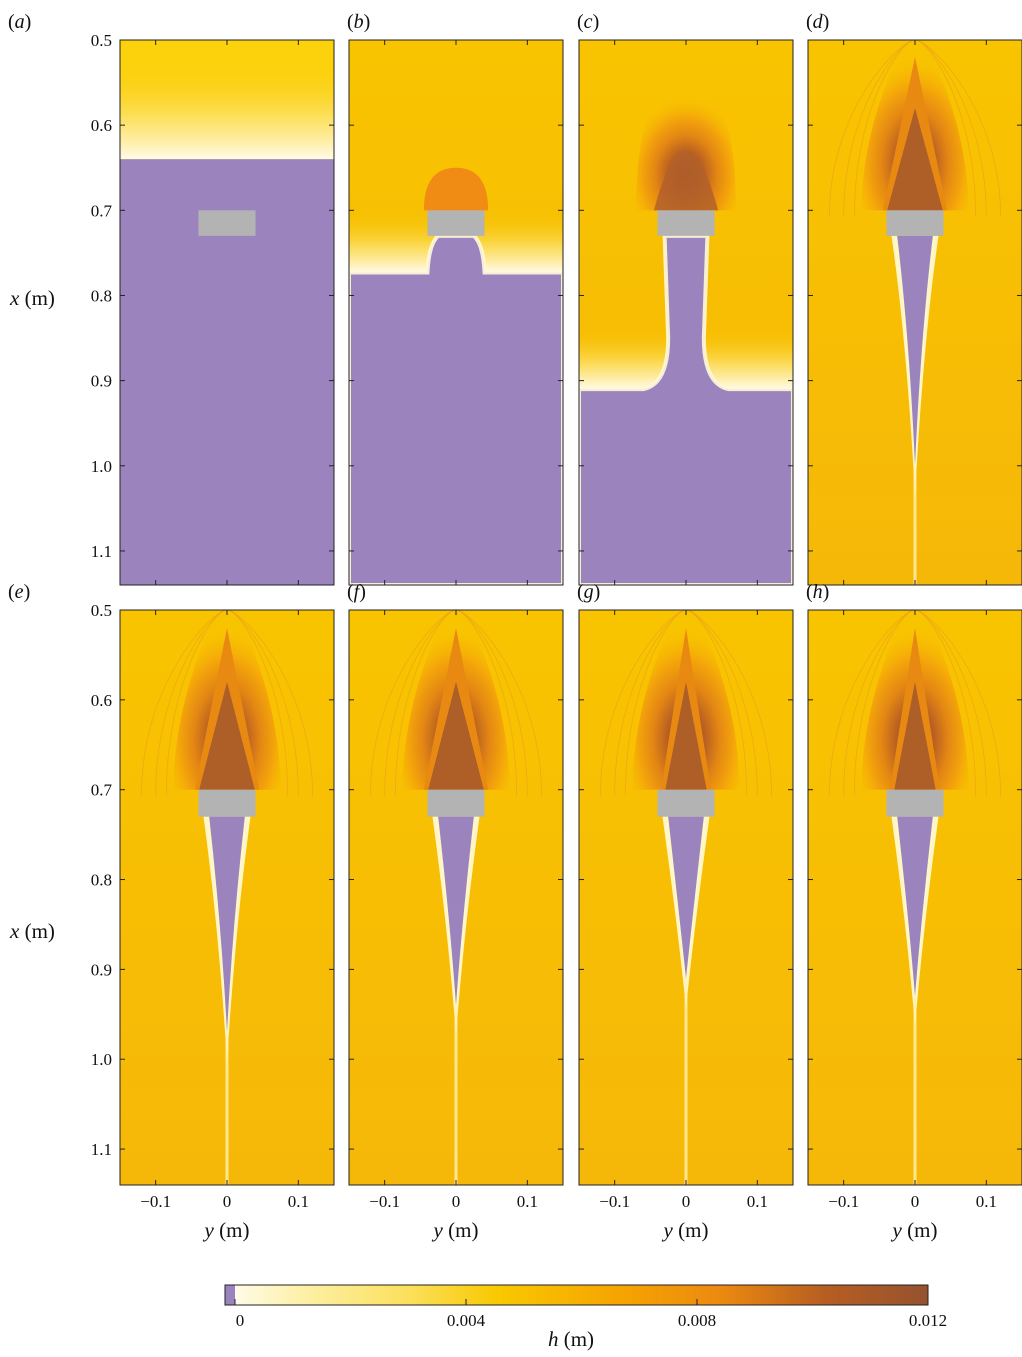 Image resolution: width=1022 pixels, height=1357 pixels. What do you see at coordinates (356, 592) in the screenshot?
I see `panel-label: (f)` at bounding box center [356, 592].